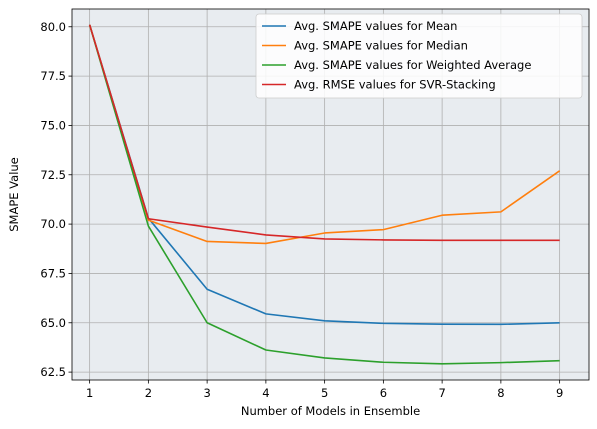 This screenshot has width=597, height=429. Describe the element at coordinates (53, 273) in the screenshot. I see `y-tick-label: 67.5` at that location.